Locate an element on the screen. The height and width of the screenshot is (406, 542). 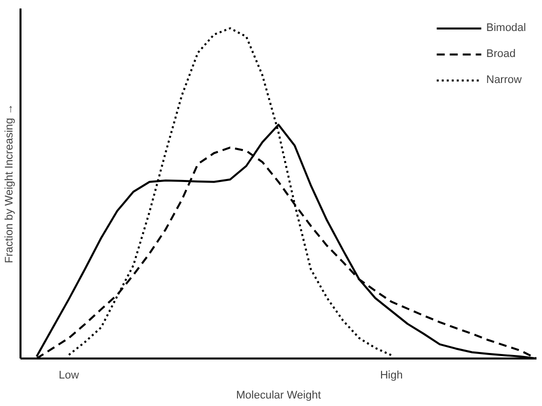
x-tick-label: High is located at coordinates (391, 376).